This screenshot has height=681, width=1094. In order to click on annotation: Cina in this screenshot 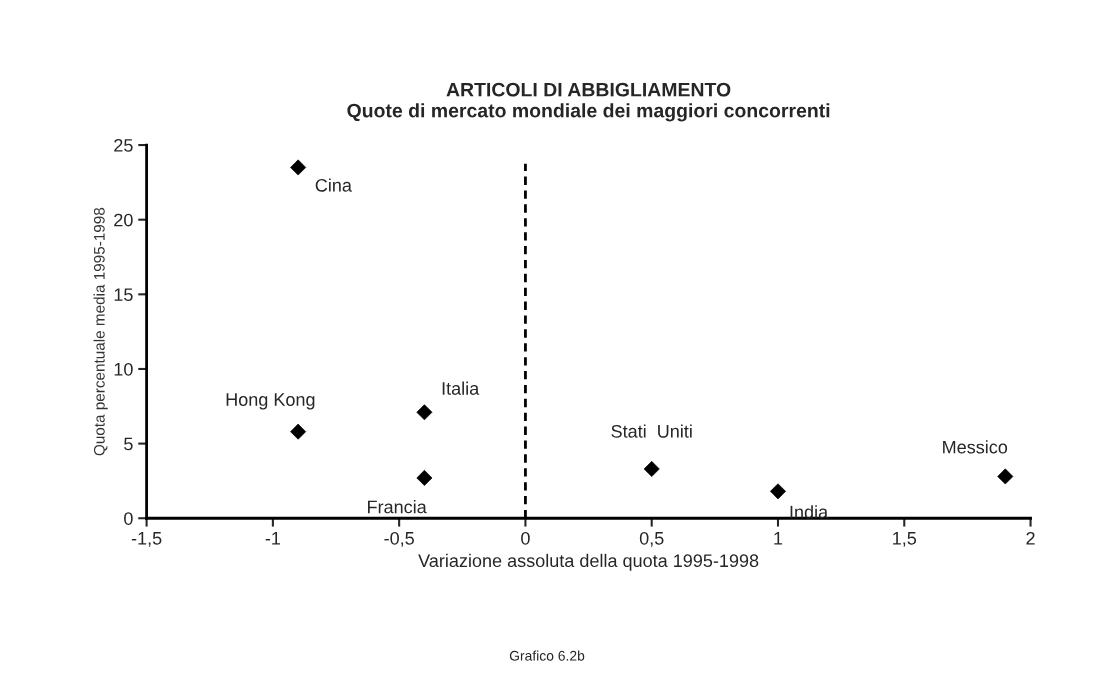, I will do `click(333, 185)`.